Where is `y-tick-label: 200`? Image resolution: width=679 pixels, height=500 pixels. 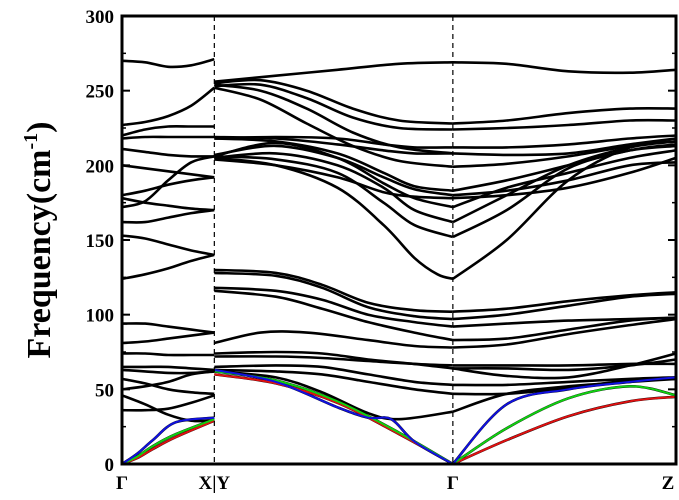 y-tick-label: 200 is located at coordinates (100, 166).